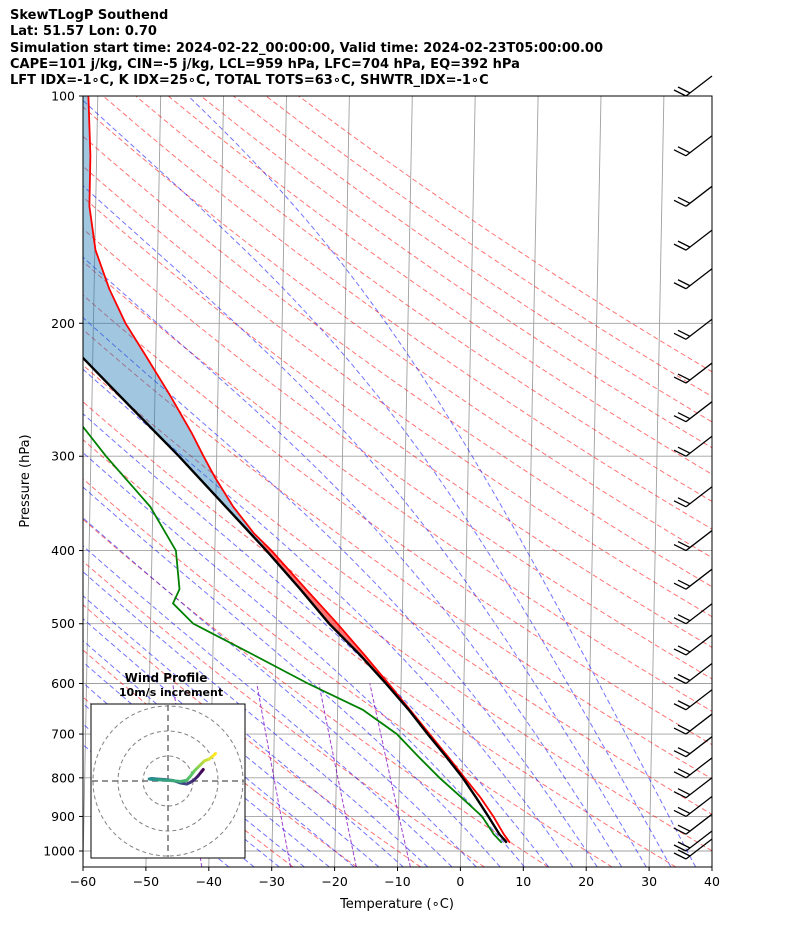 Image resolution: width=794 pixels, height=937 pixels. What do you see at coordinates (63, 683) in the screenshot?
I see `y-tick-label: 600` at bounding box center [63, 683].